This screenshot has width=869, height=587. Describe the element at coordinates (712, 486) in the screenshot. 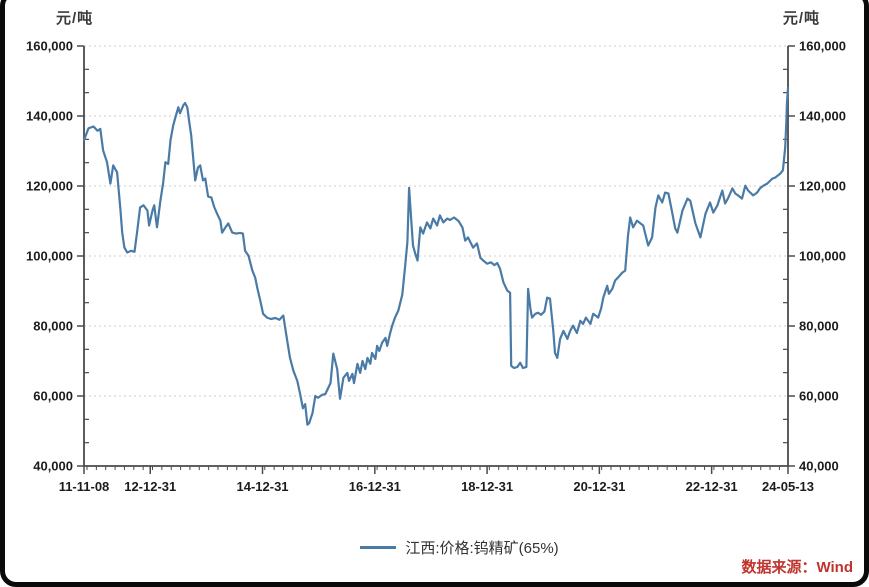

I see `svg-text: 22-12-31` at that location.